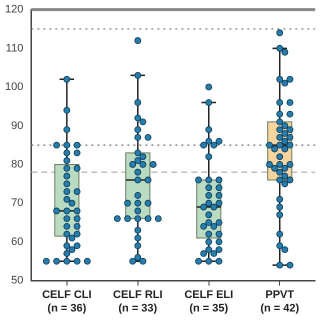 Image resolution: width=320 pixels, height=320 pixels. What do you see at coordinates (17, 203) in the screenshot?
I see `y-tick-label: 70` at bounding box center [17, 203].